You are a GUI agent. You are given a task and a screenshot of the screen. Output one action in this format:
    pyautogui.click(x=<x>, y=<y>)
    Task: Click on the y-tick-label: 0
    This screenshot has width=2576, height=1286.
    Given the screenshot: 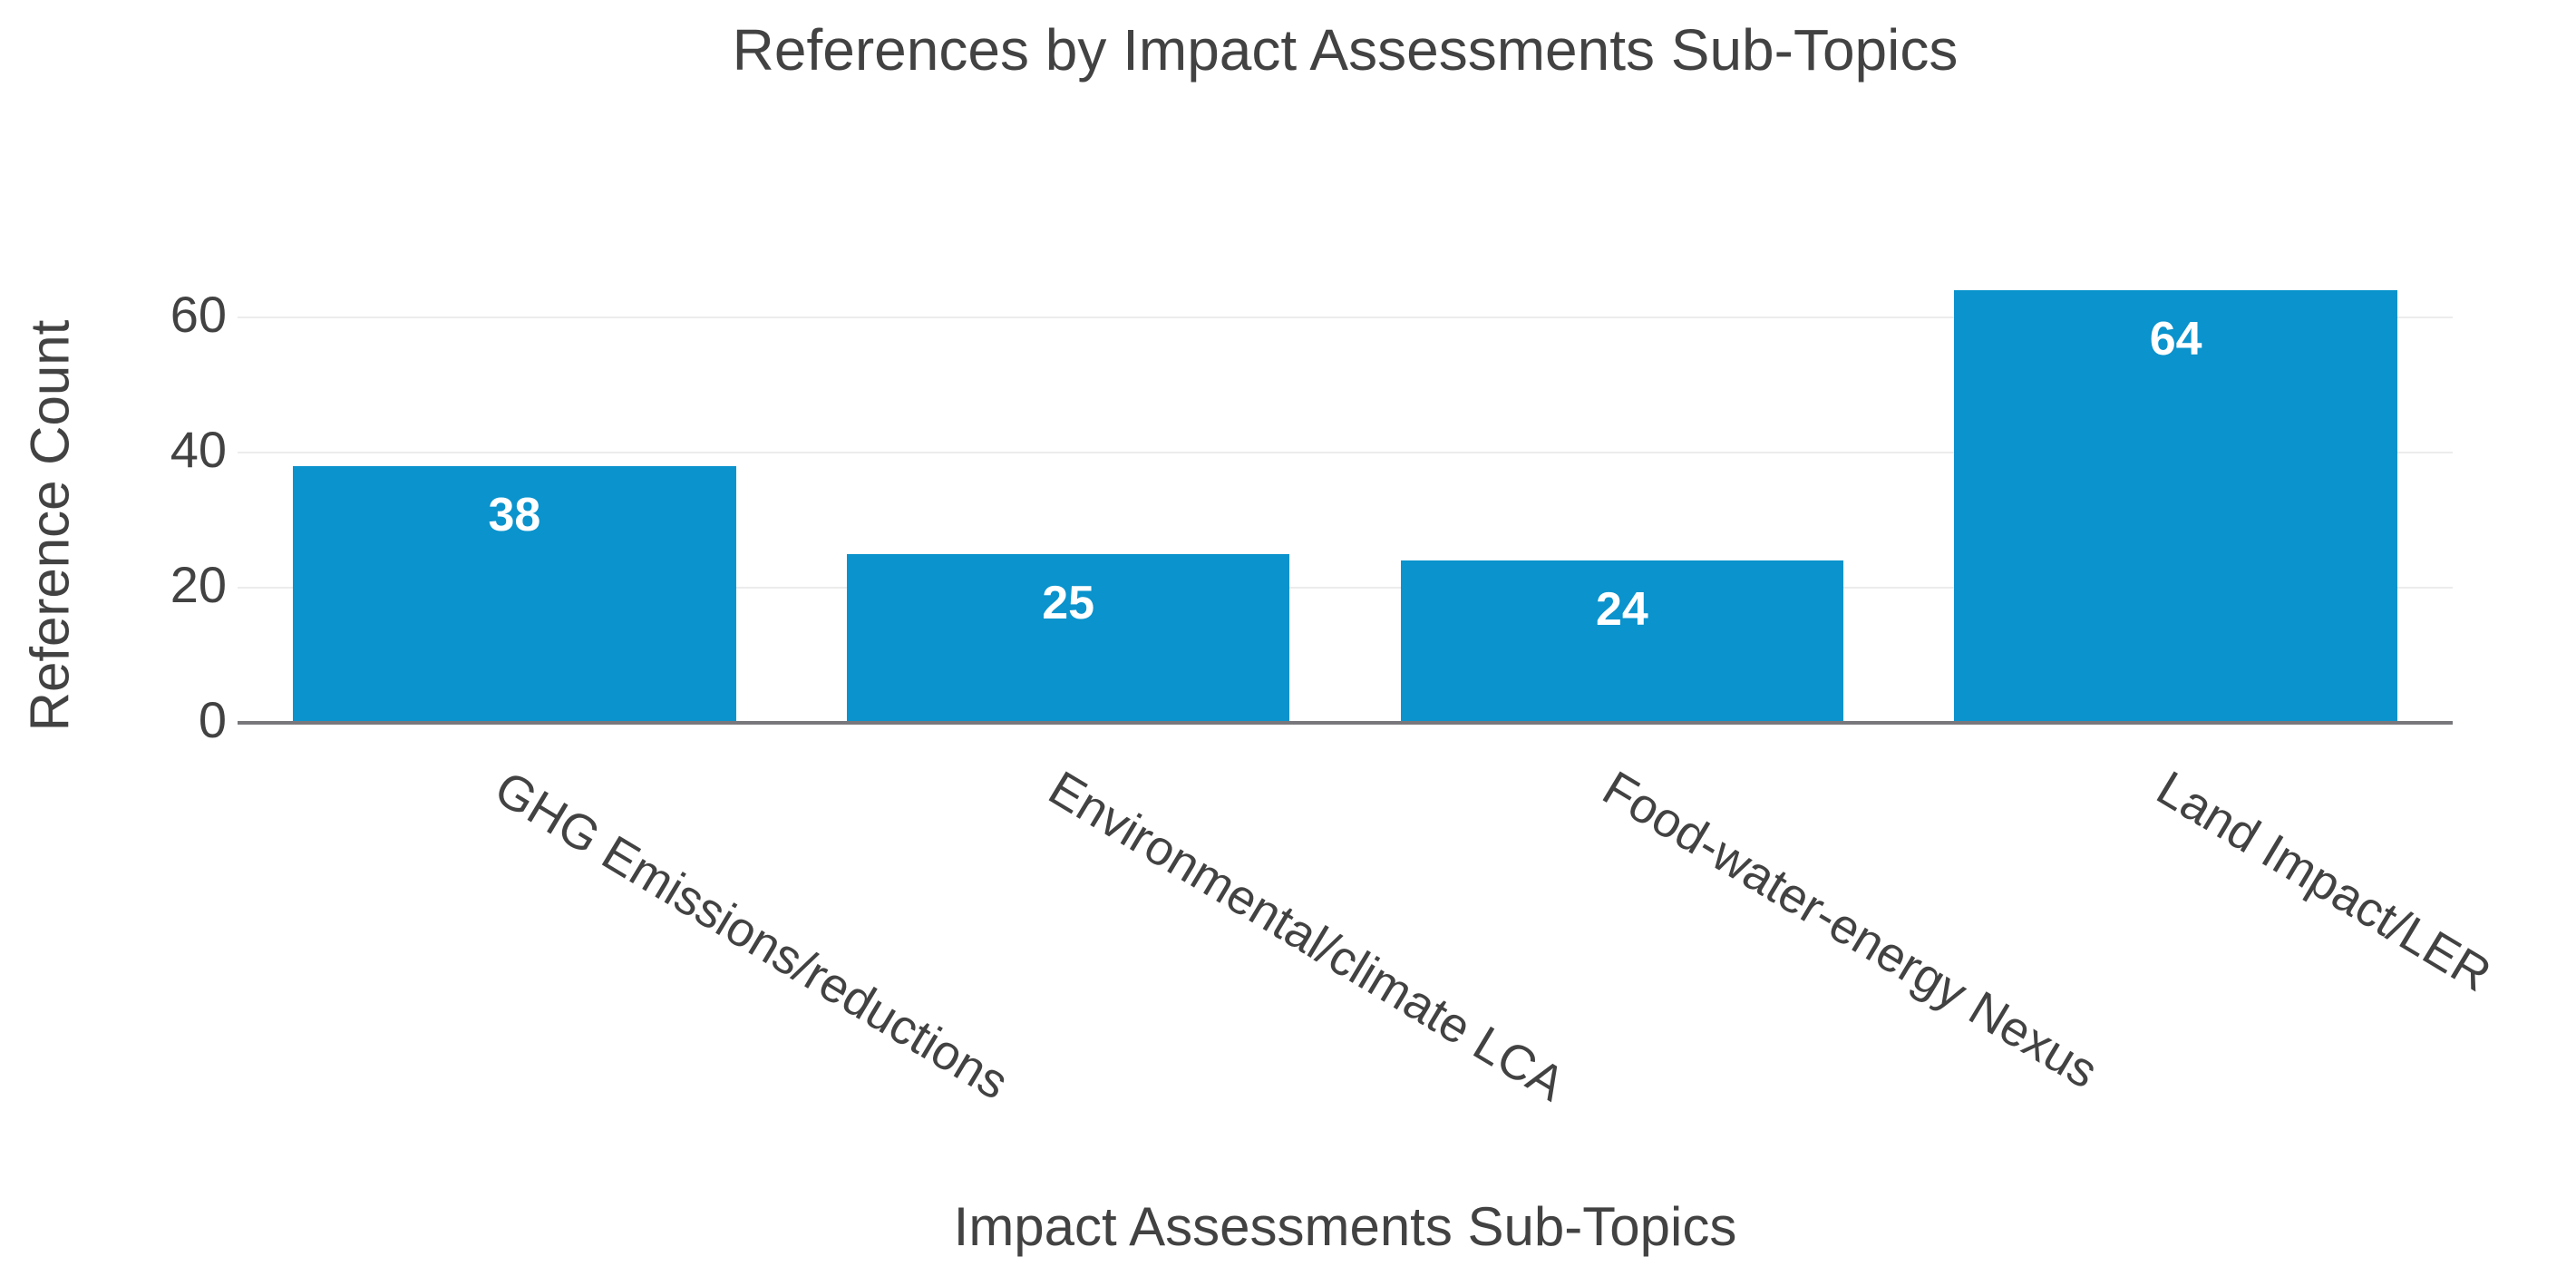 What is the action you would take?
    pyautogui.click(x=212, y=719)
    